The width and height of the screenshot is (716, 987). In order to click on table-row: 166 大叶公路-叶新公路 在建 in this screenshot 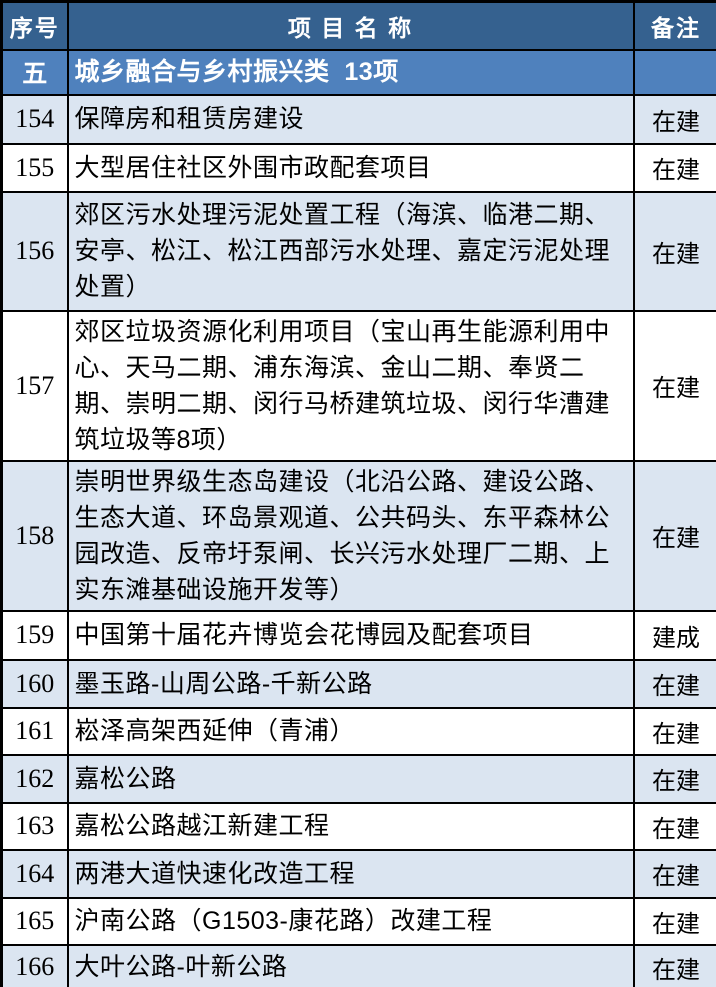, I will do `click(358, 965)`.